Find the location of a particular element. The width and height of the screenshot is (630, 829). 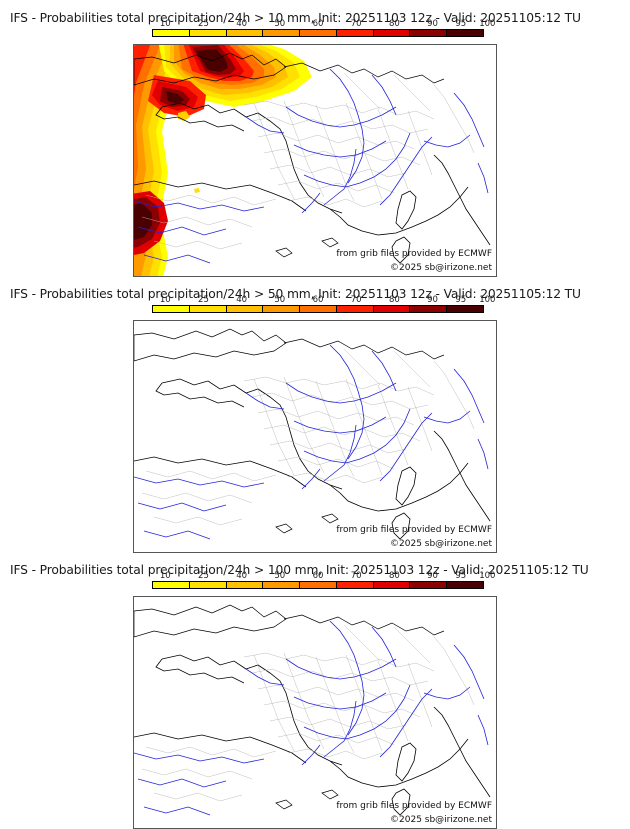

colorbar-50mm: 10 25 40 50 60 70 80 90 95 100 is located at coordinates (324, 304).